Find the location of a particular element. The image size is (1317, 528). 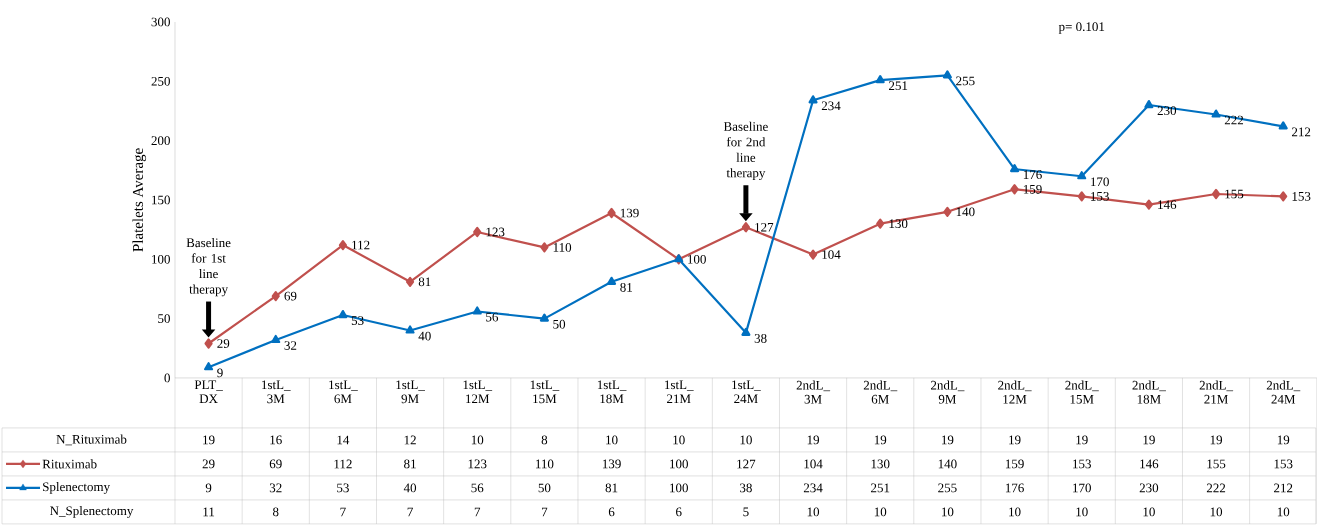

text: 140 is located at coordinates (947, 464).